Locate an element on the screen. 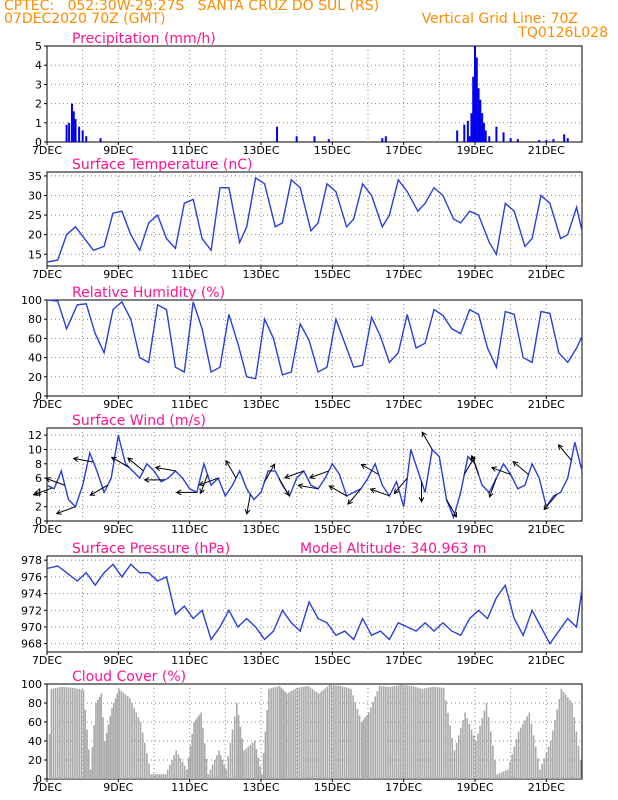  y-tick-label: 10 is located at coordinates (35, 449).